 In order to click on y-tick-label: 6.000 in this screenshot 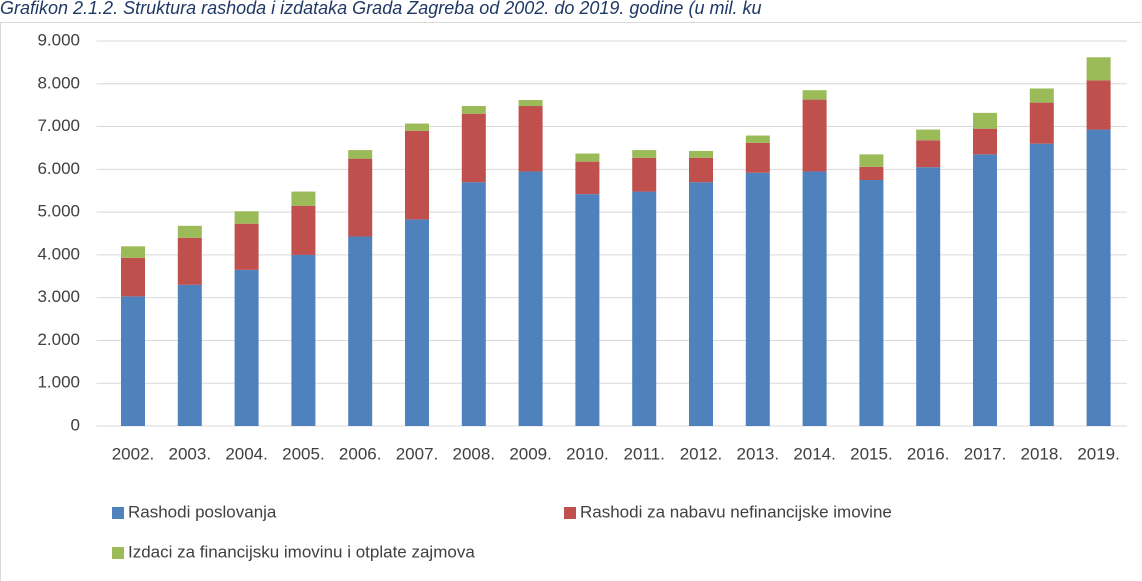, I will do `click(58, 168)`.